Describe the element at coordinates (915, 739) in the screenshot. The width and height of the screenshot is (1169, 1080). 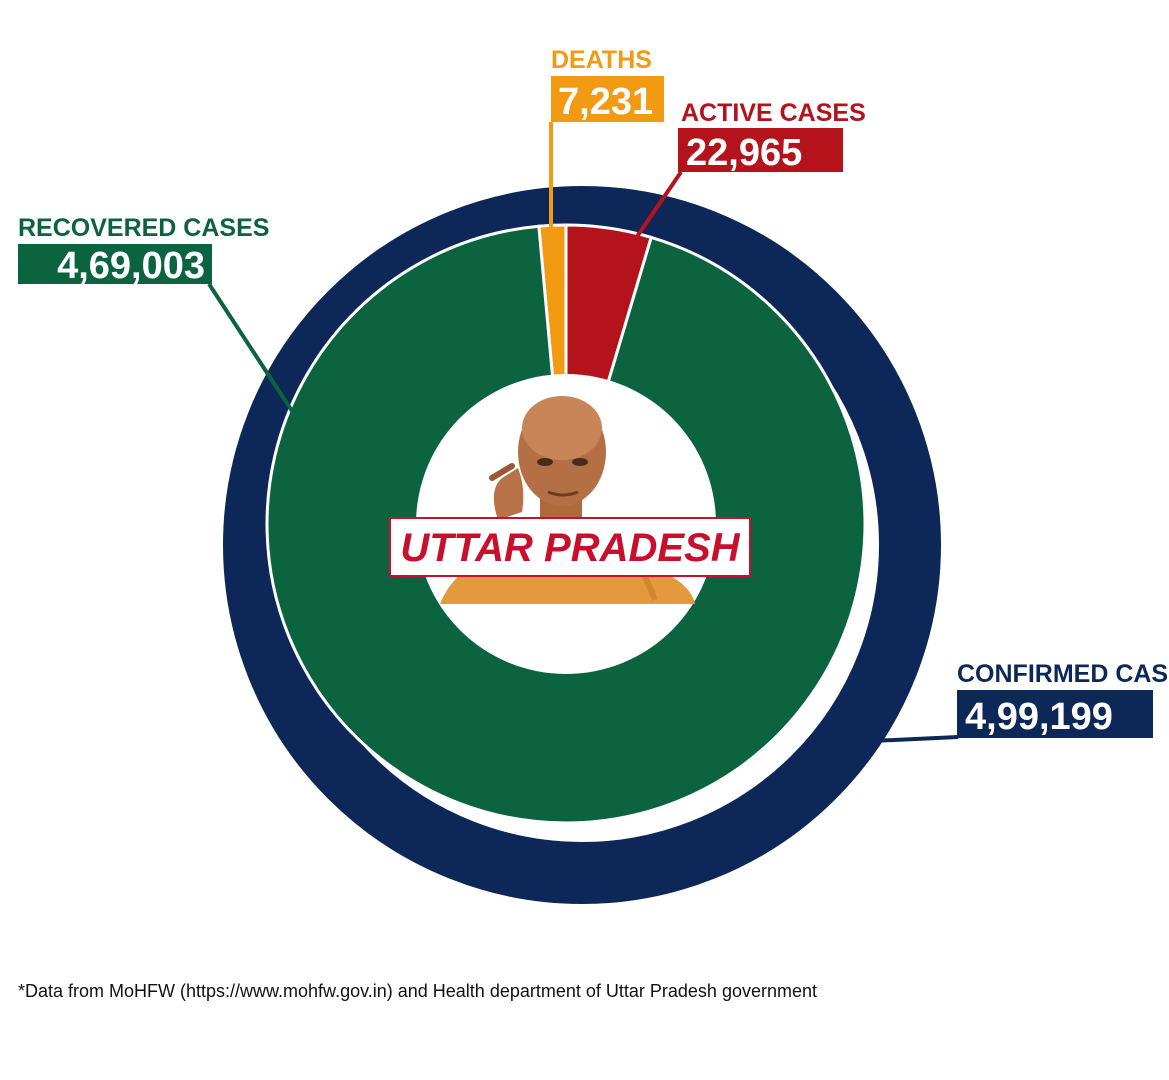
I see `confirmed-leader-line` at that location.